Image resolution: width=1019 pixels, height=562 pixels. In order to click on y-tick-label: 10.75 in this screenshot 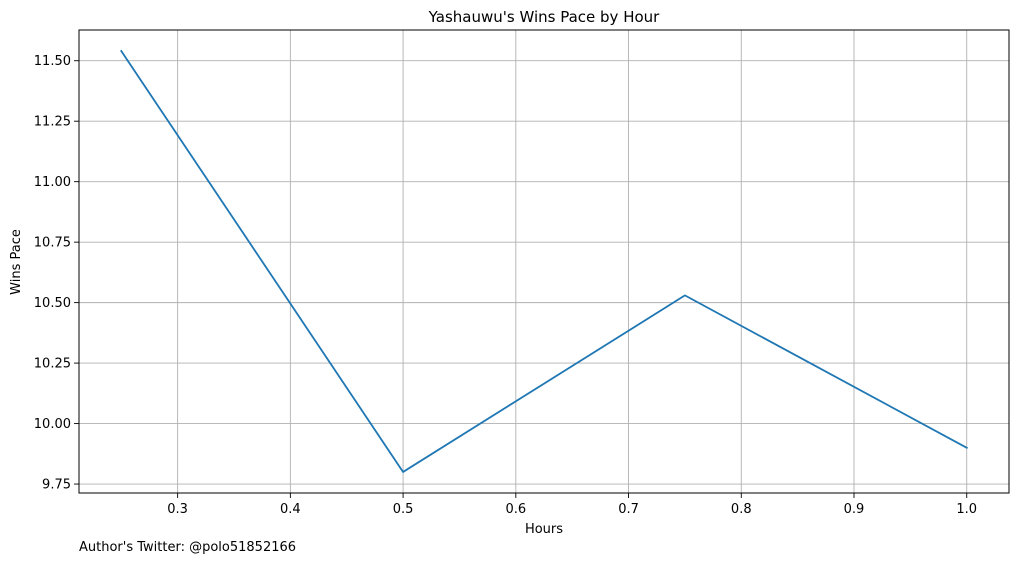, I will do `click(52, 243)`.